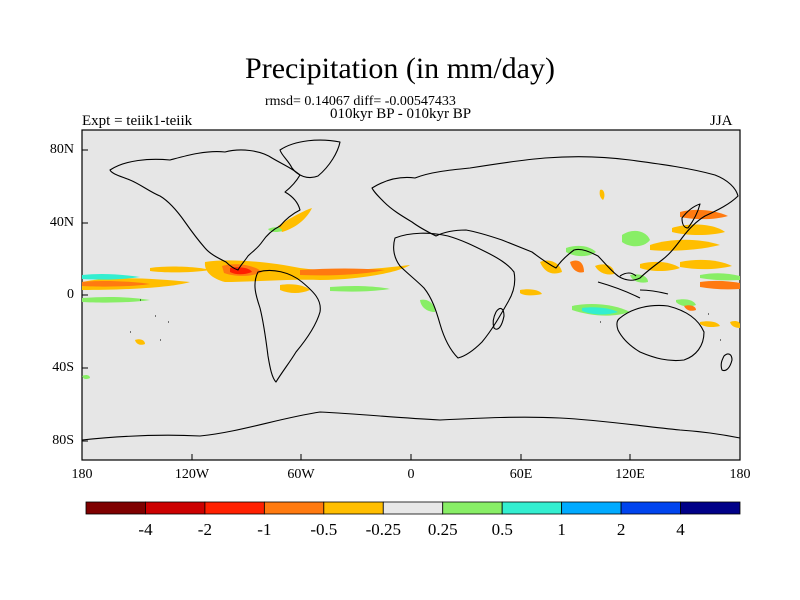  What do you see at coordinates (63, 367) in the screenshot?
I see `lat-label-40s: 40S` at bounding box center [63, 367].